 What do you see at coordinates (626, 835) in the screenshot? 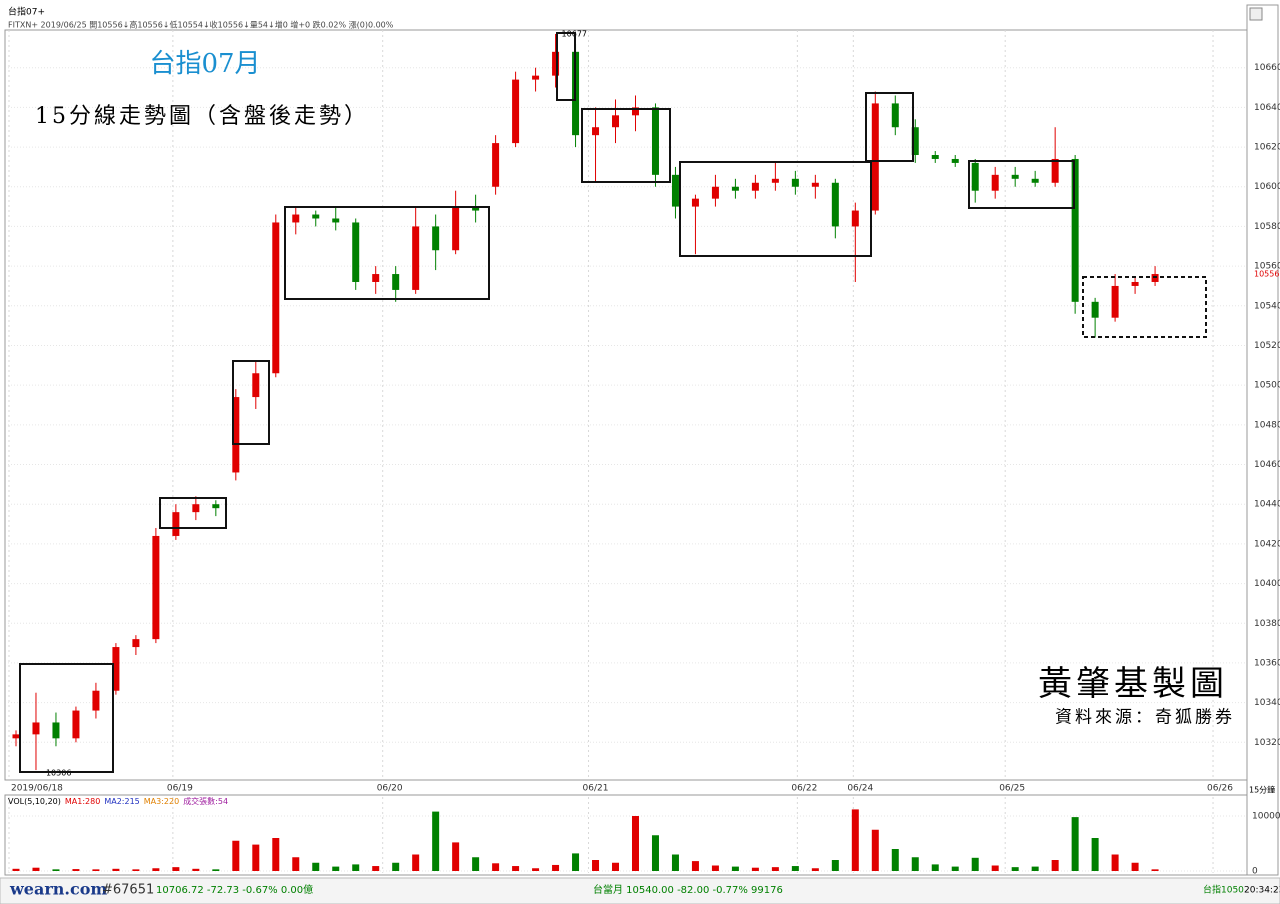
I see `volume-frame` at bounding box center [626, 835].